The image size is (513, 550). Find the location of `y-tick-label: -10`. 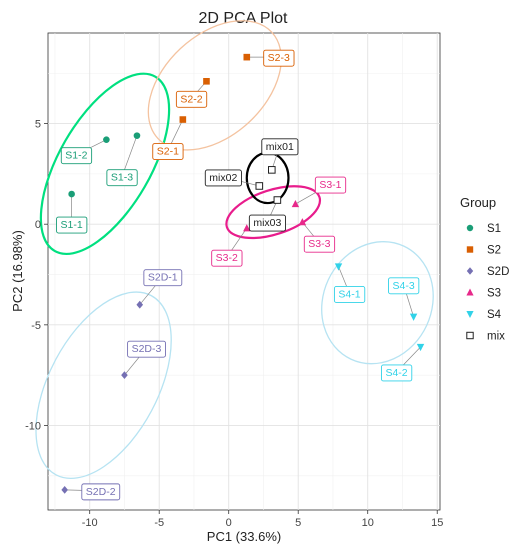

y-tick-label: -10 is located at coordinates (33, 426).